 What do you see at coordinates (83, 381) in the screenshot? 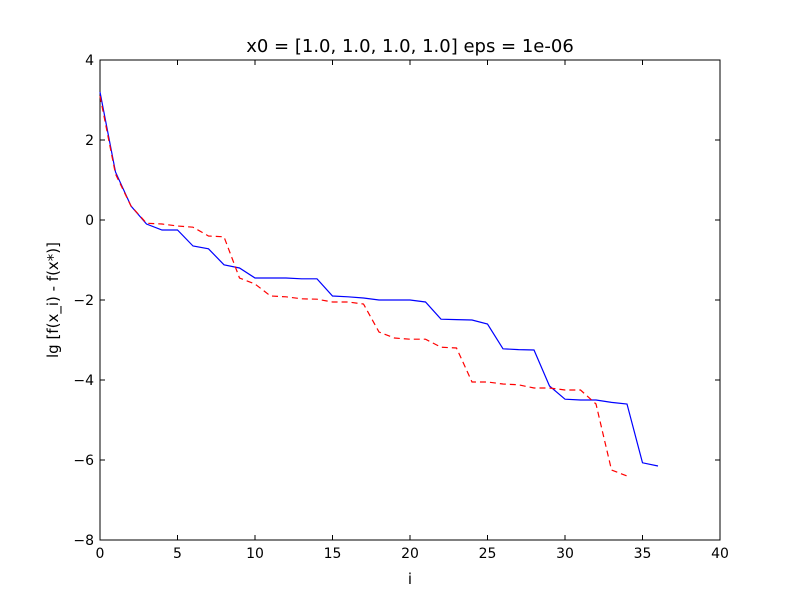
I see `y-tick-label: −4` at bounding box center [83, 381].